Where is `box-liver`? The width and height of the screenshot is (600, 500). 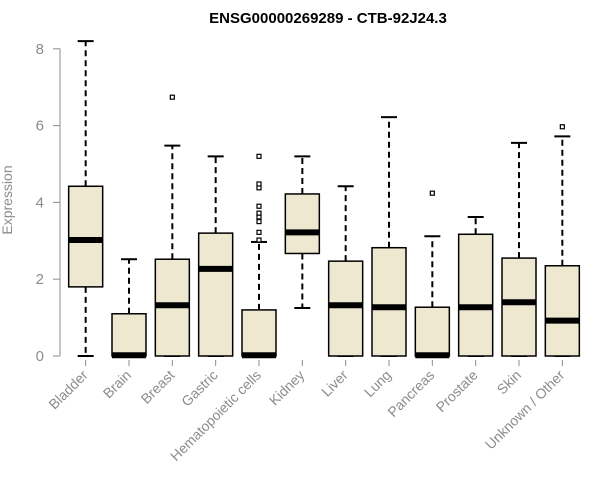 box-liver is located at coordinates (345, 271).